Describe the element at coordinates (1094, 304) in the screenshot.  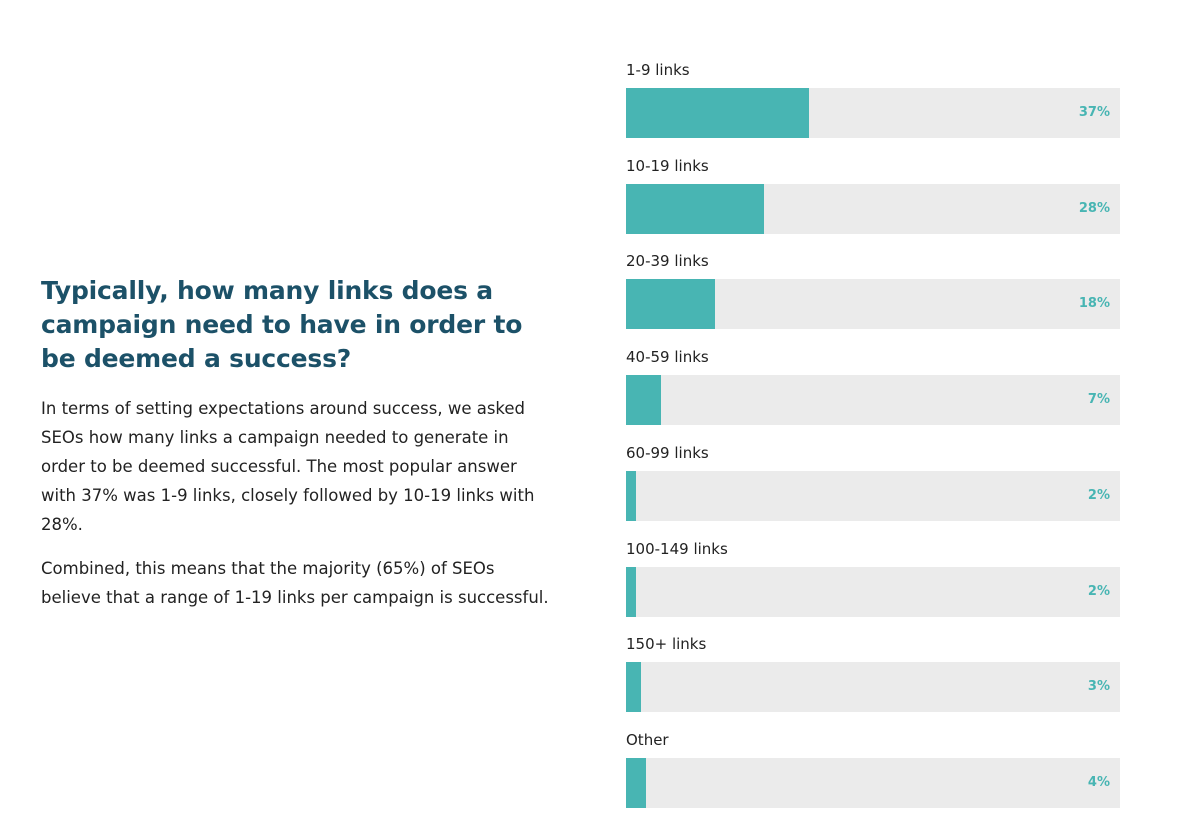
I see `bar-value-label: 18%` at that location.